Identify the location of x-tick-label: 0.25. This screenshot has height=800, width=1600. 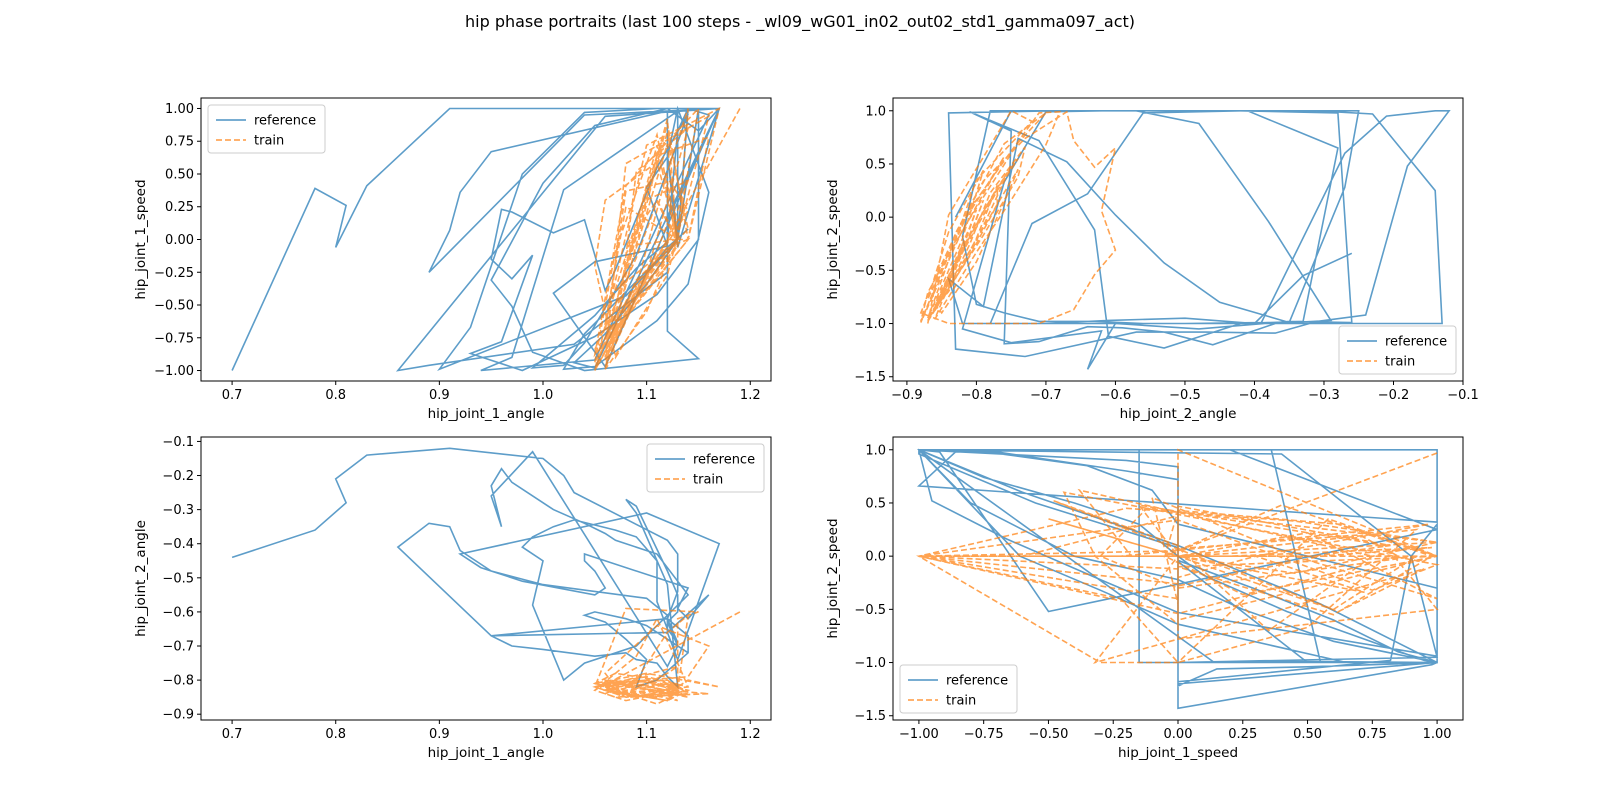
(1242, 734).